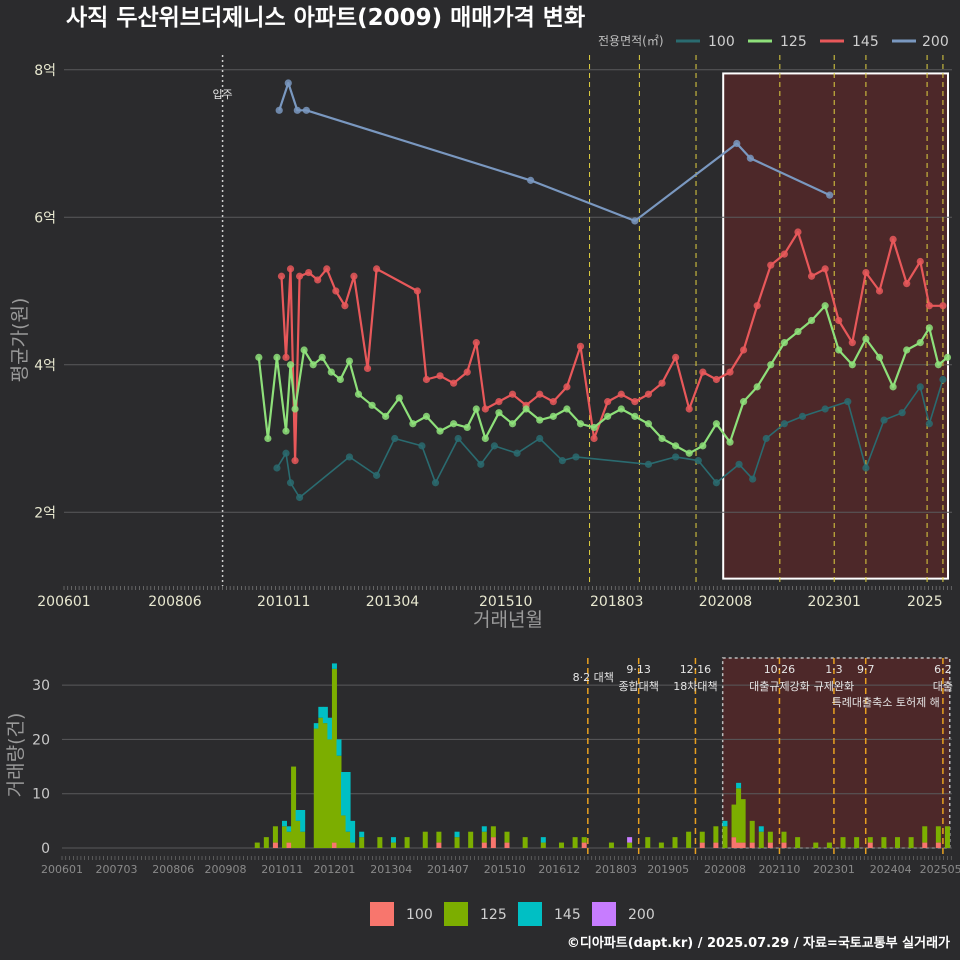 This screenshot has width=960, height=960. Describe the element at coordinates (725, 869) in the screenshot. I see `volume-x-tick-label: 202008` at that location.